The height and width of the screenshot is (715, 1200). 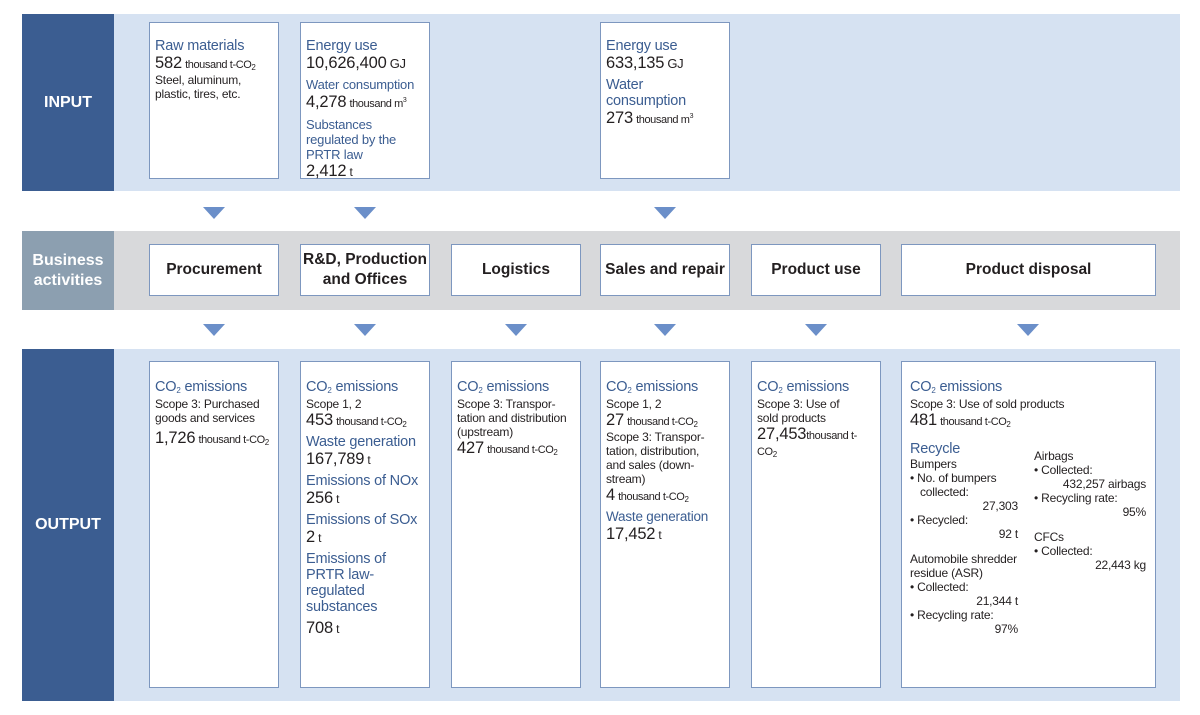 What do you see at coordinates (963, 566) in the screenshot?
I see `asr-title: Automobile shredder residue (ASR)` at bounding box center [963, 566].